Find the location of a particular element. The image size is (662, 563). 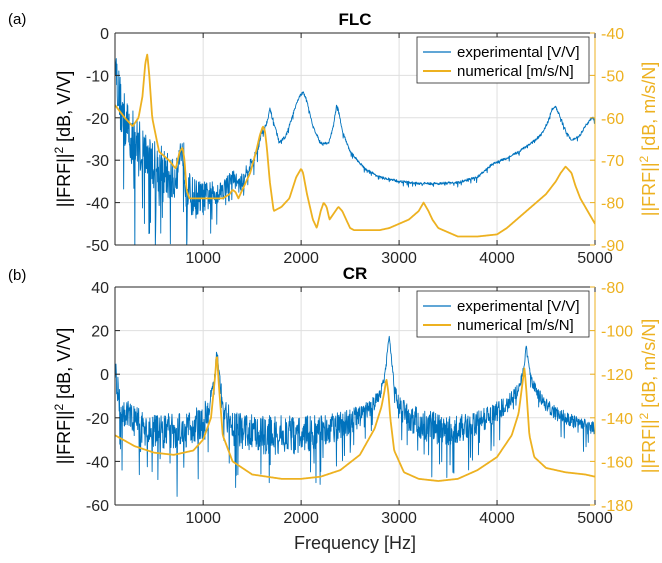

y-tick-label-right: -90 is located at coordinates (612, 246).